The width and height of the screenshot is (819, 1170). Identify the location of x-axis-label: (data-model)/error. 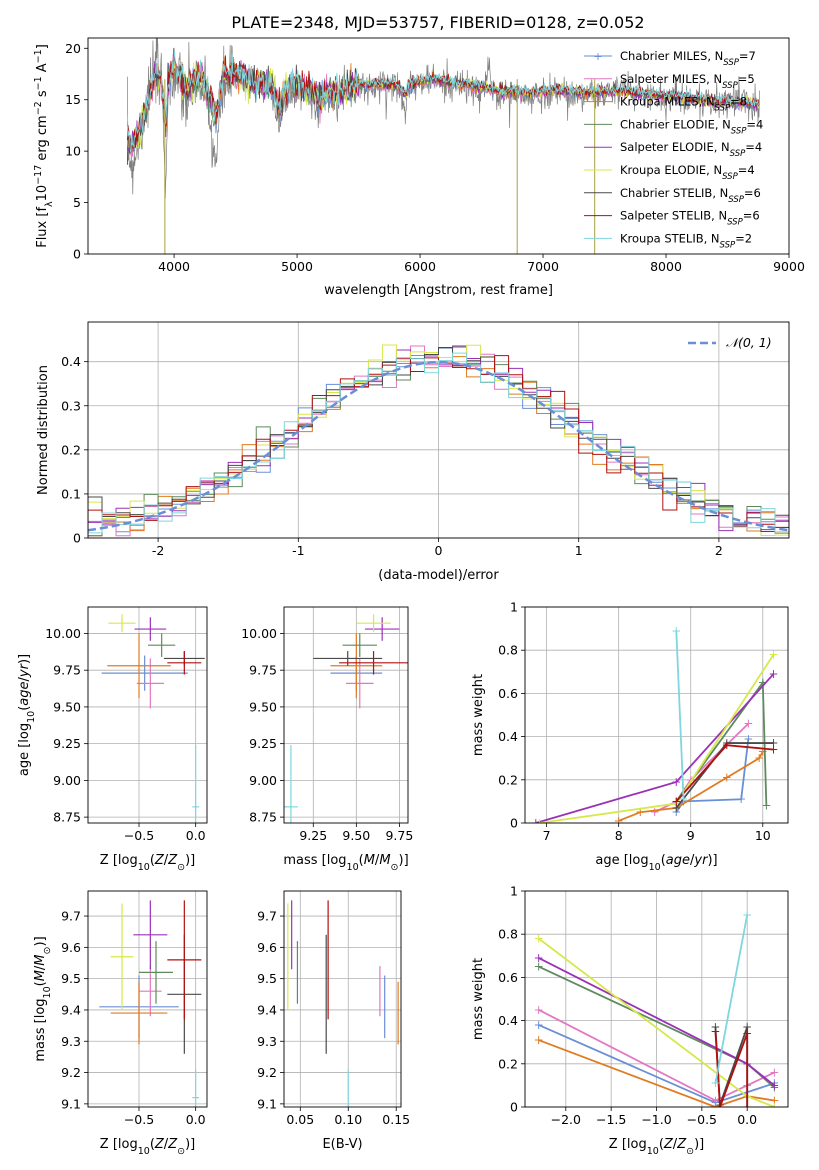
(438, 575).